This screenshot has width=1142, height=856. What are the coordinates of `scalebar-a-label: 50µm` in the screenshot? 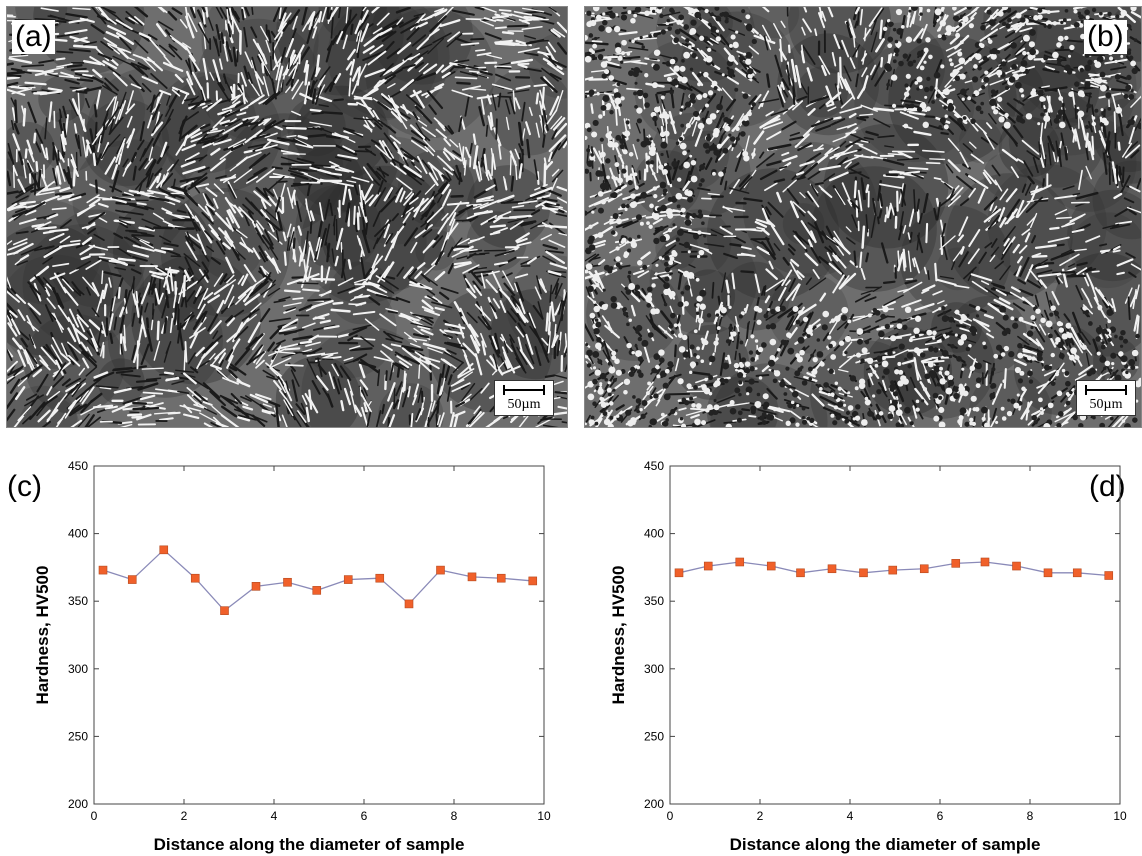 It's located at (524, 404).